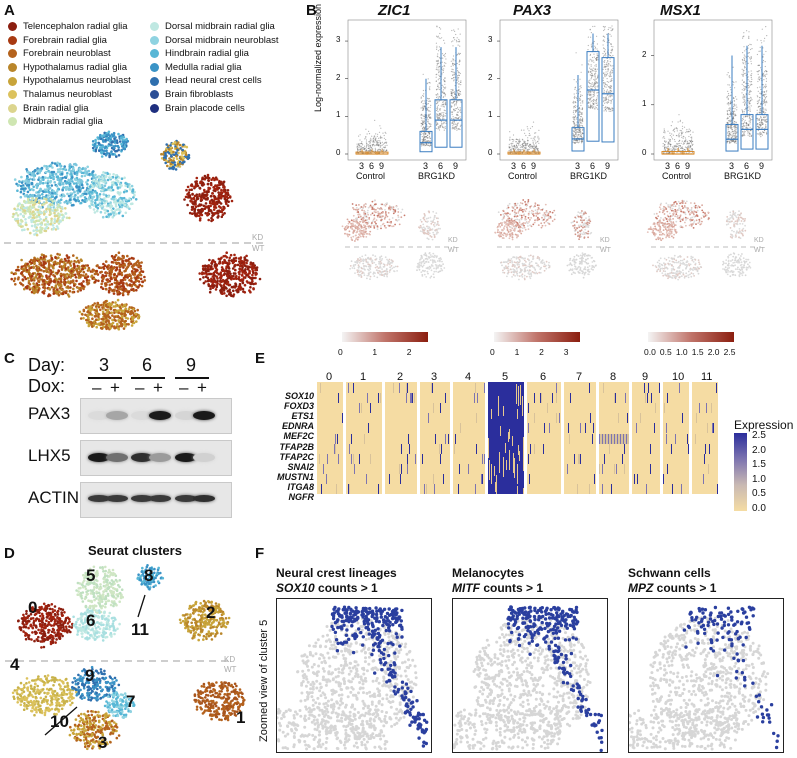 The width and height of the screenshot is (797, 758). I want to click on legend-swatch, so click(154, 40).